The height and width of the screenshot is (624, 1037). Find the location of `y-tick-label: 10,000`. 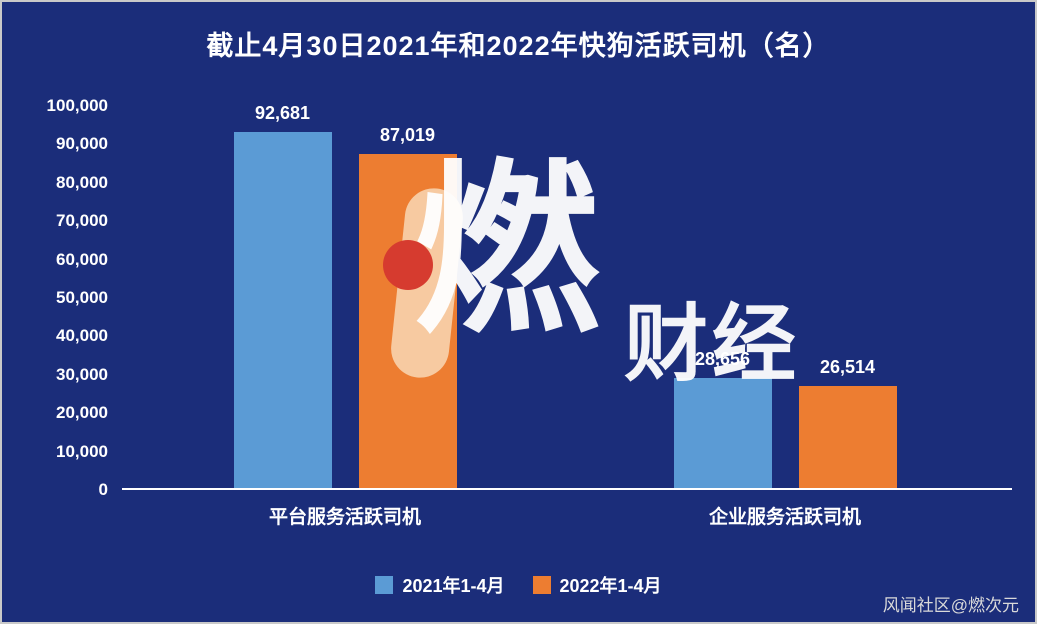

y-tick-label: 10,000 is located at coordinates (82, 451).